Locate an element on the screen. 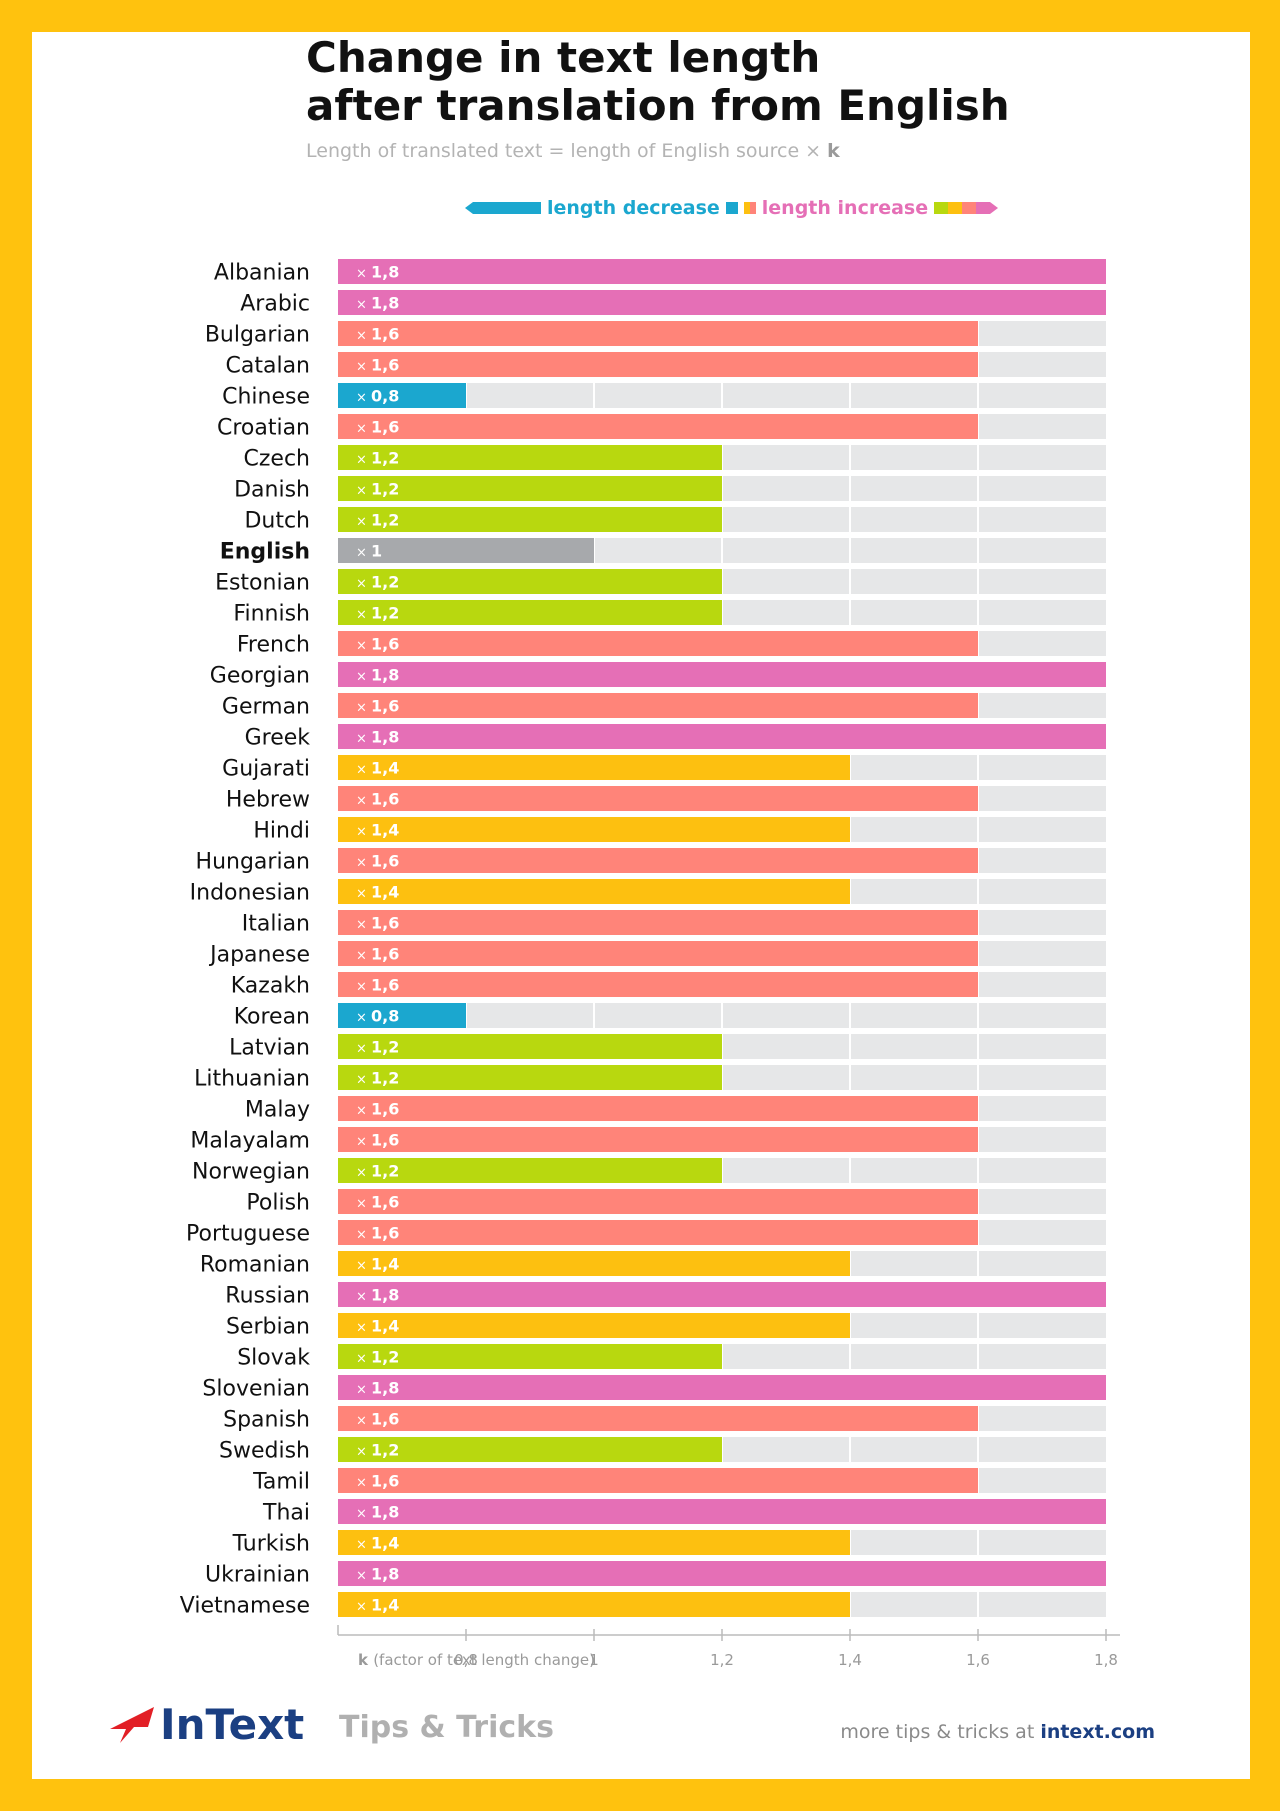 This screenshot has width=1280, height=1811. row-label-portuguese: Portuguese is located at coordinates (248, 1234).